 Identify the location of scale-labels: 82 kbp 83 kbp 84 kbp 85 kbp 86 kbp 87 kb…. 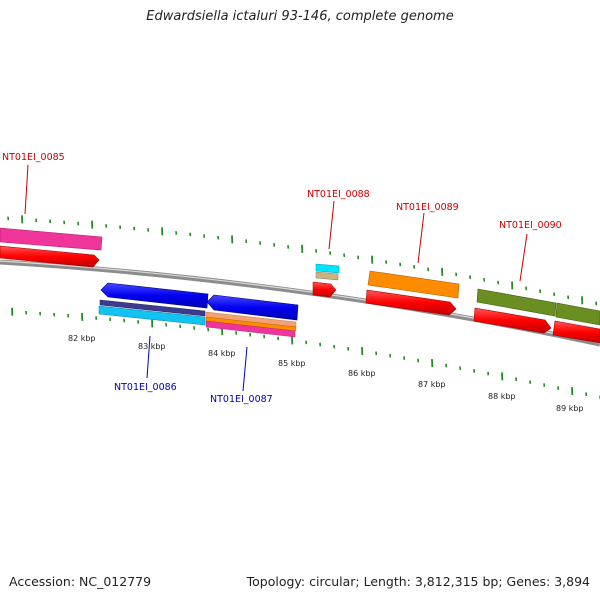
(326, 373).